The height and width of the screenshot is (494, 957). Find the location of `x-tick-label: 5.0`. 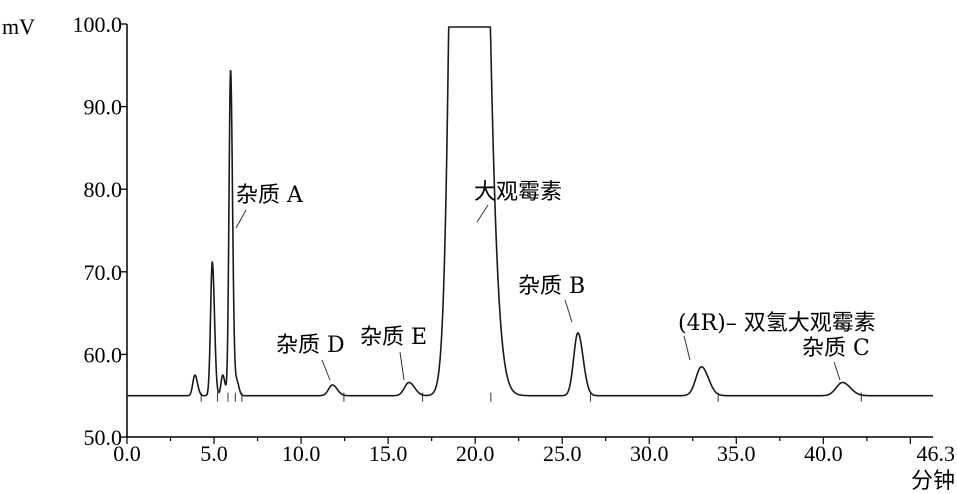

x-tick-label: 5.0 is located at coordinates (214, 453).